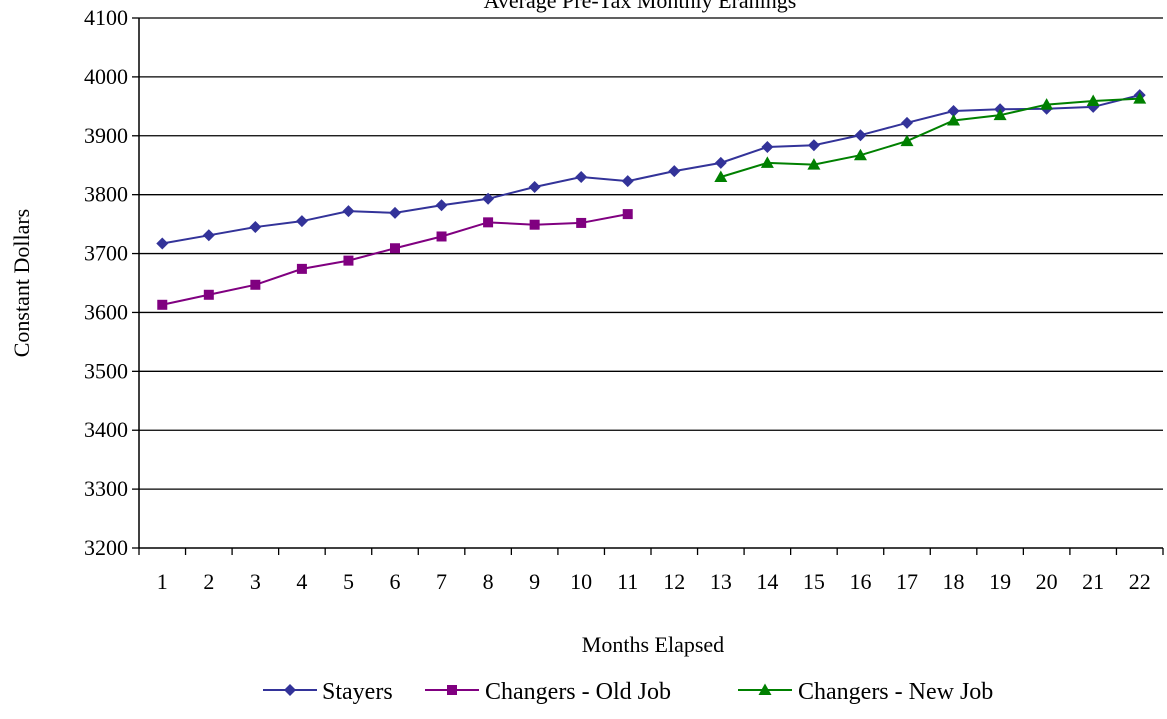  What do you see at coordinates (653, 644) in the screenshot?
I see `x-axis-label: Months Elapsed` at bounding box center [653, 644].